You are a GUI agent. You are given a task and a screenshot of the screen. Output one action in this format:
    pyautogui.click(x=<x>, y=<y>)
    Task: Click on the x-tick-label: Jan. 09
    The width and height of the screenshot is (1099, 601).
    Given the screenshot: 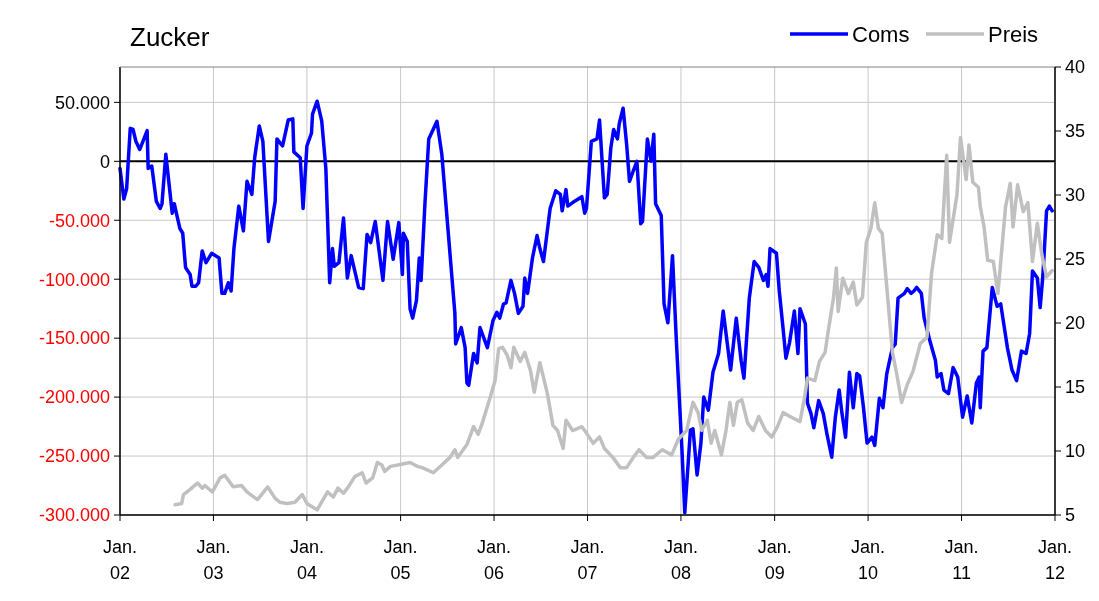 What is the action you would take?
    pyautogui.click(x=774, y=560)
    